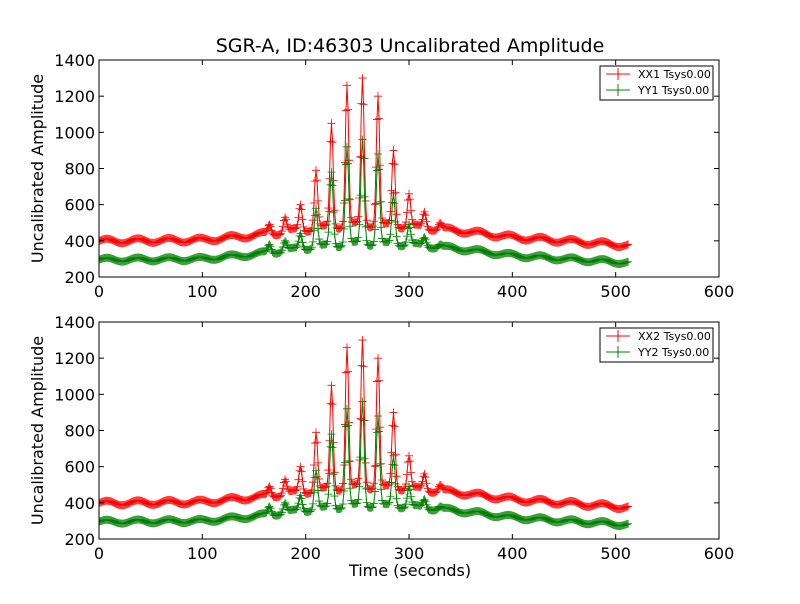  What do you see at coordinates (673, 352) in the screenshot?
I see `legend-label-yy2: YY2 Tsys0.00` at bounding box center [673, 352].